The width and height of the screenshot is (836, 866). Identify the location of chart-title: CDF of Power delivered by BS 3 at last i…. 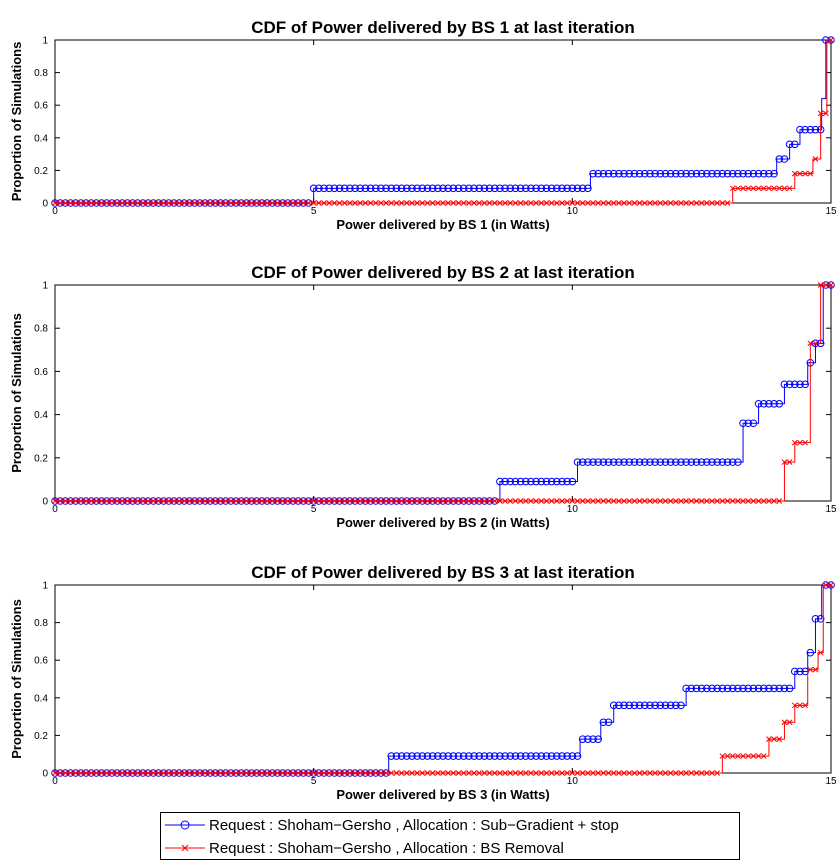
(443, 572).